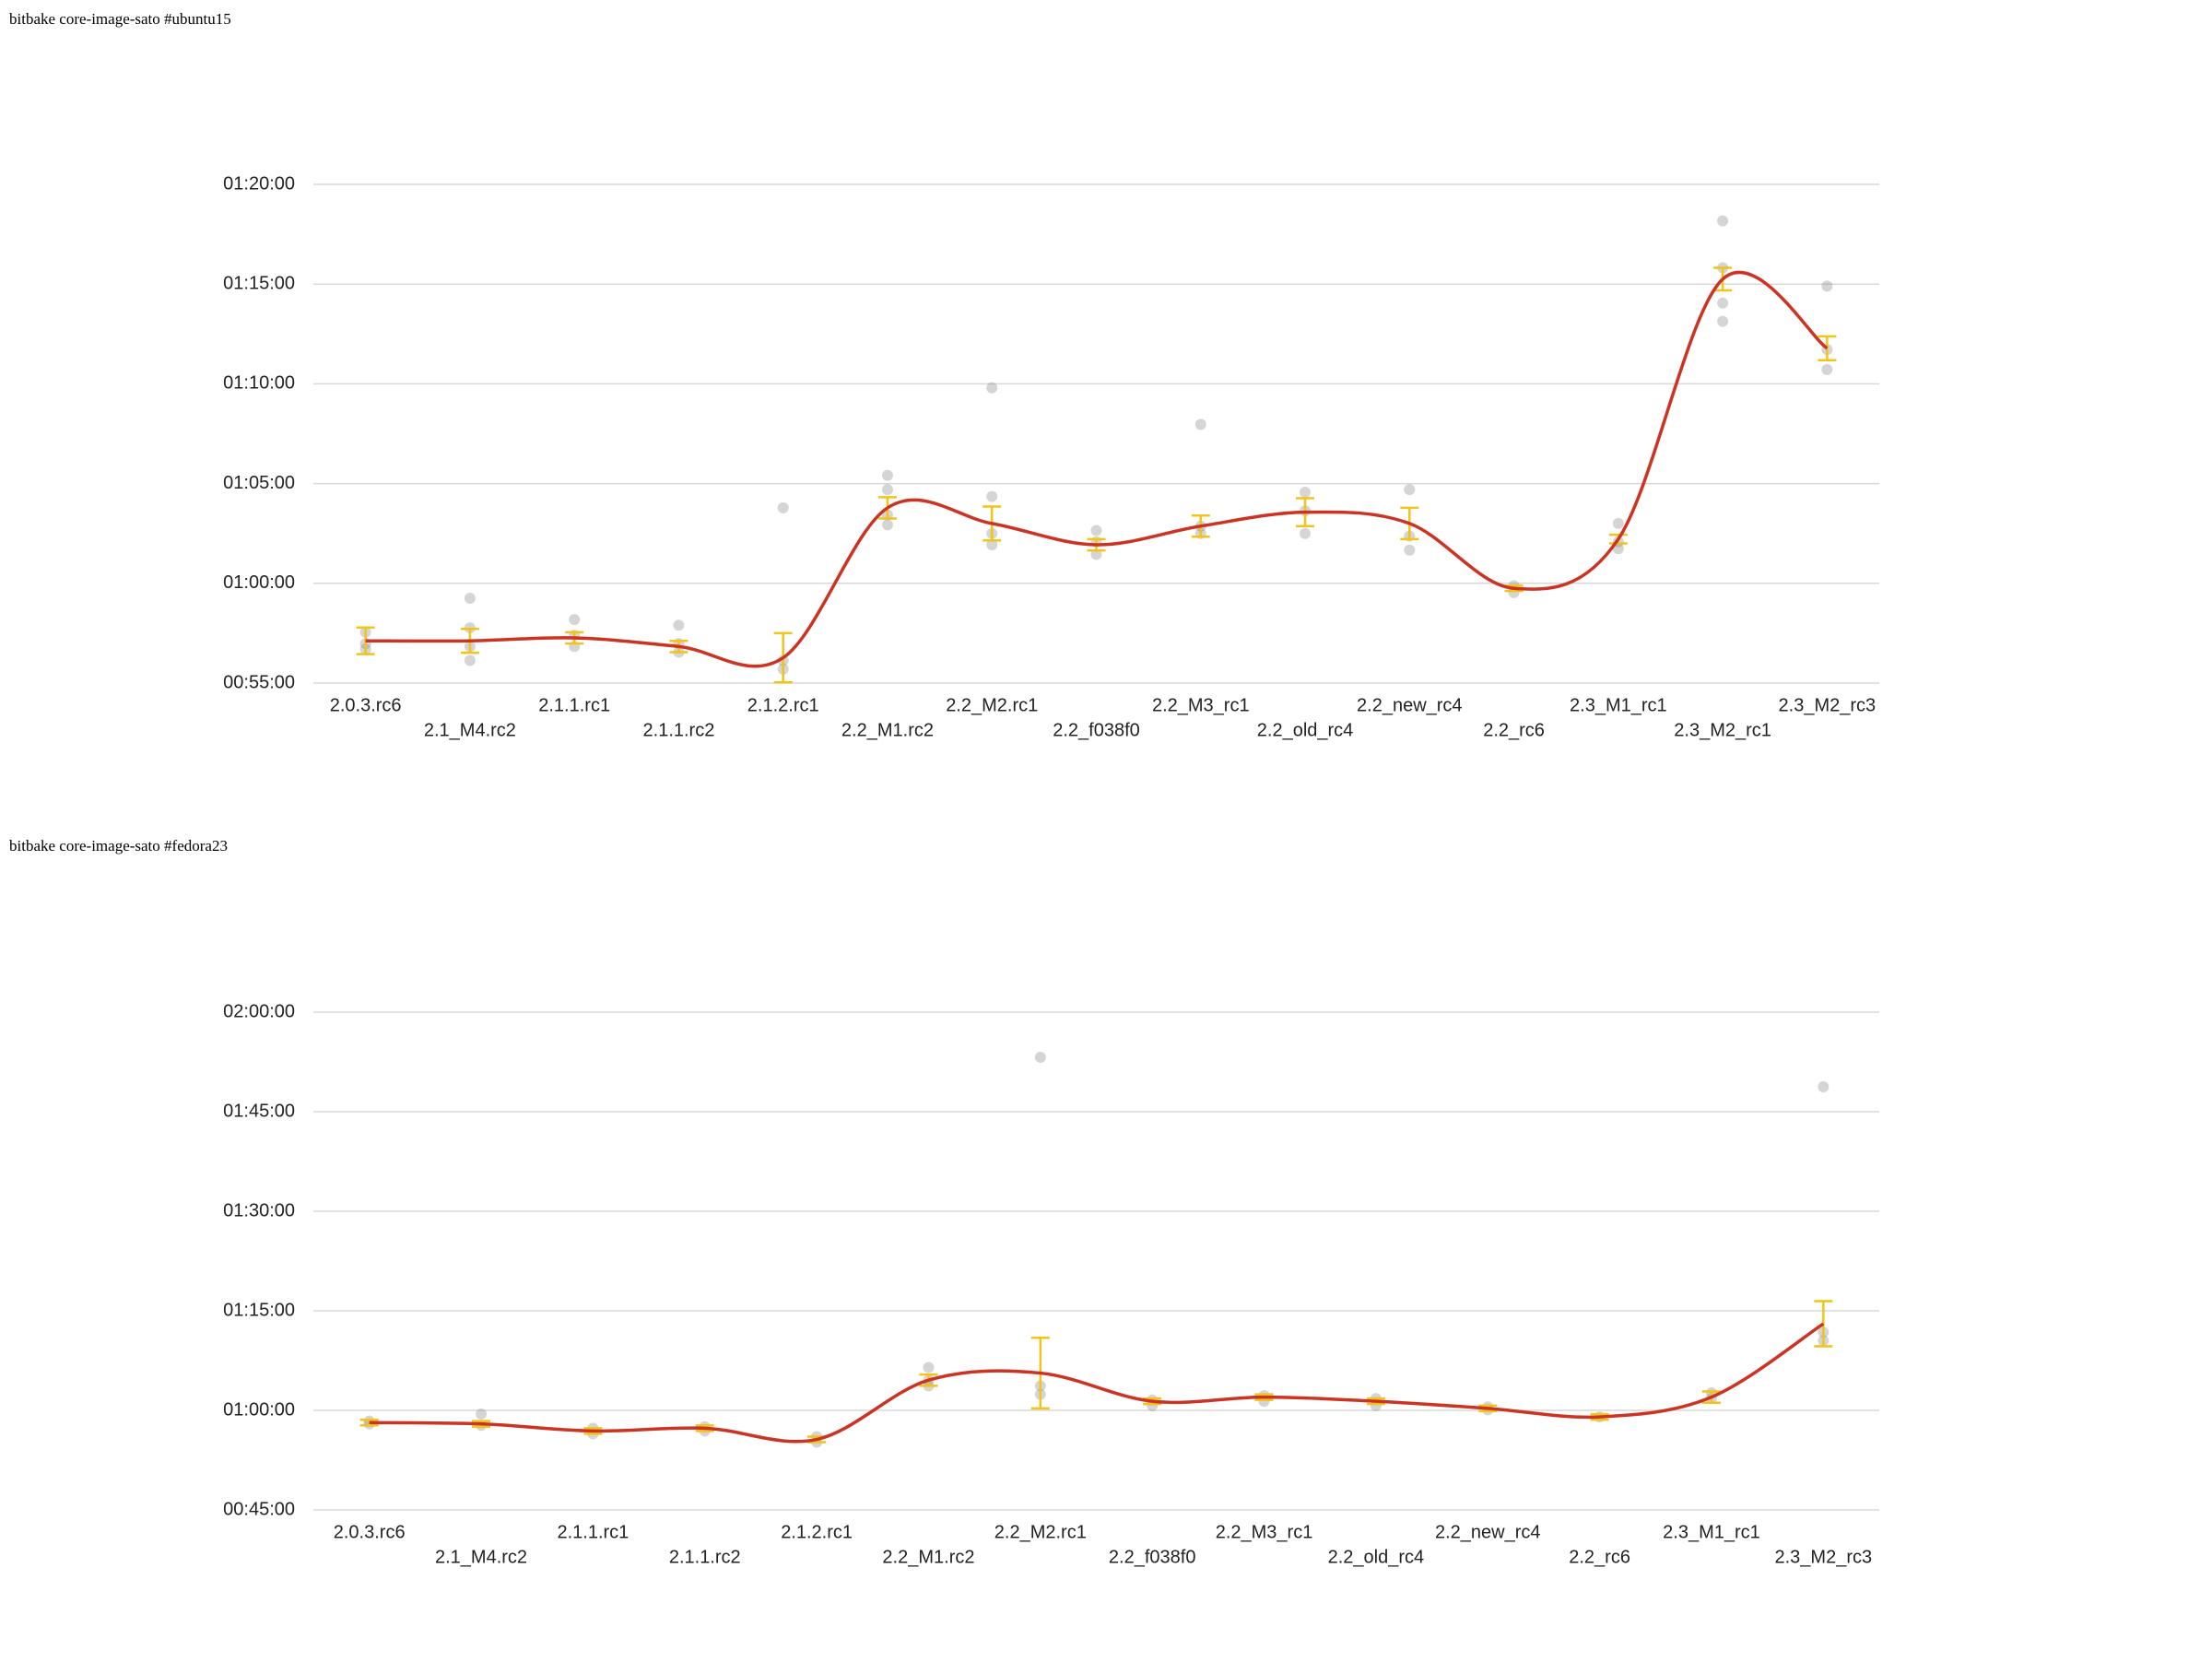  Describe the element at coordinates (259, 384) in the screenshot. I see `y-tick-label: 01:10:00` at that location.